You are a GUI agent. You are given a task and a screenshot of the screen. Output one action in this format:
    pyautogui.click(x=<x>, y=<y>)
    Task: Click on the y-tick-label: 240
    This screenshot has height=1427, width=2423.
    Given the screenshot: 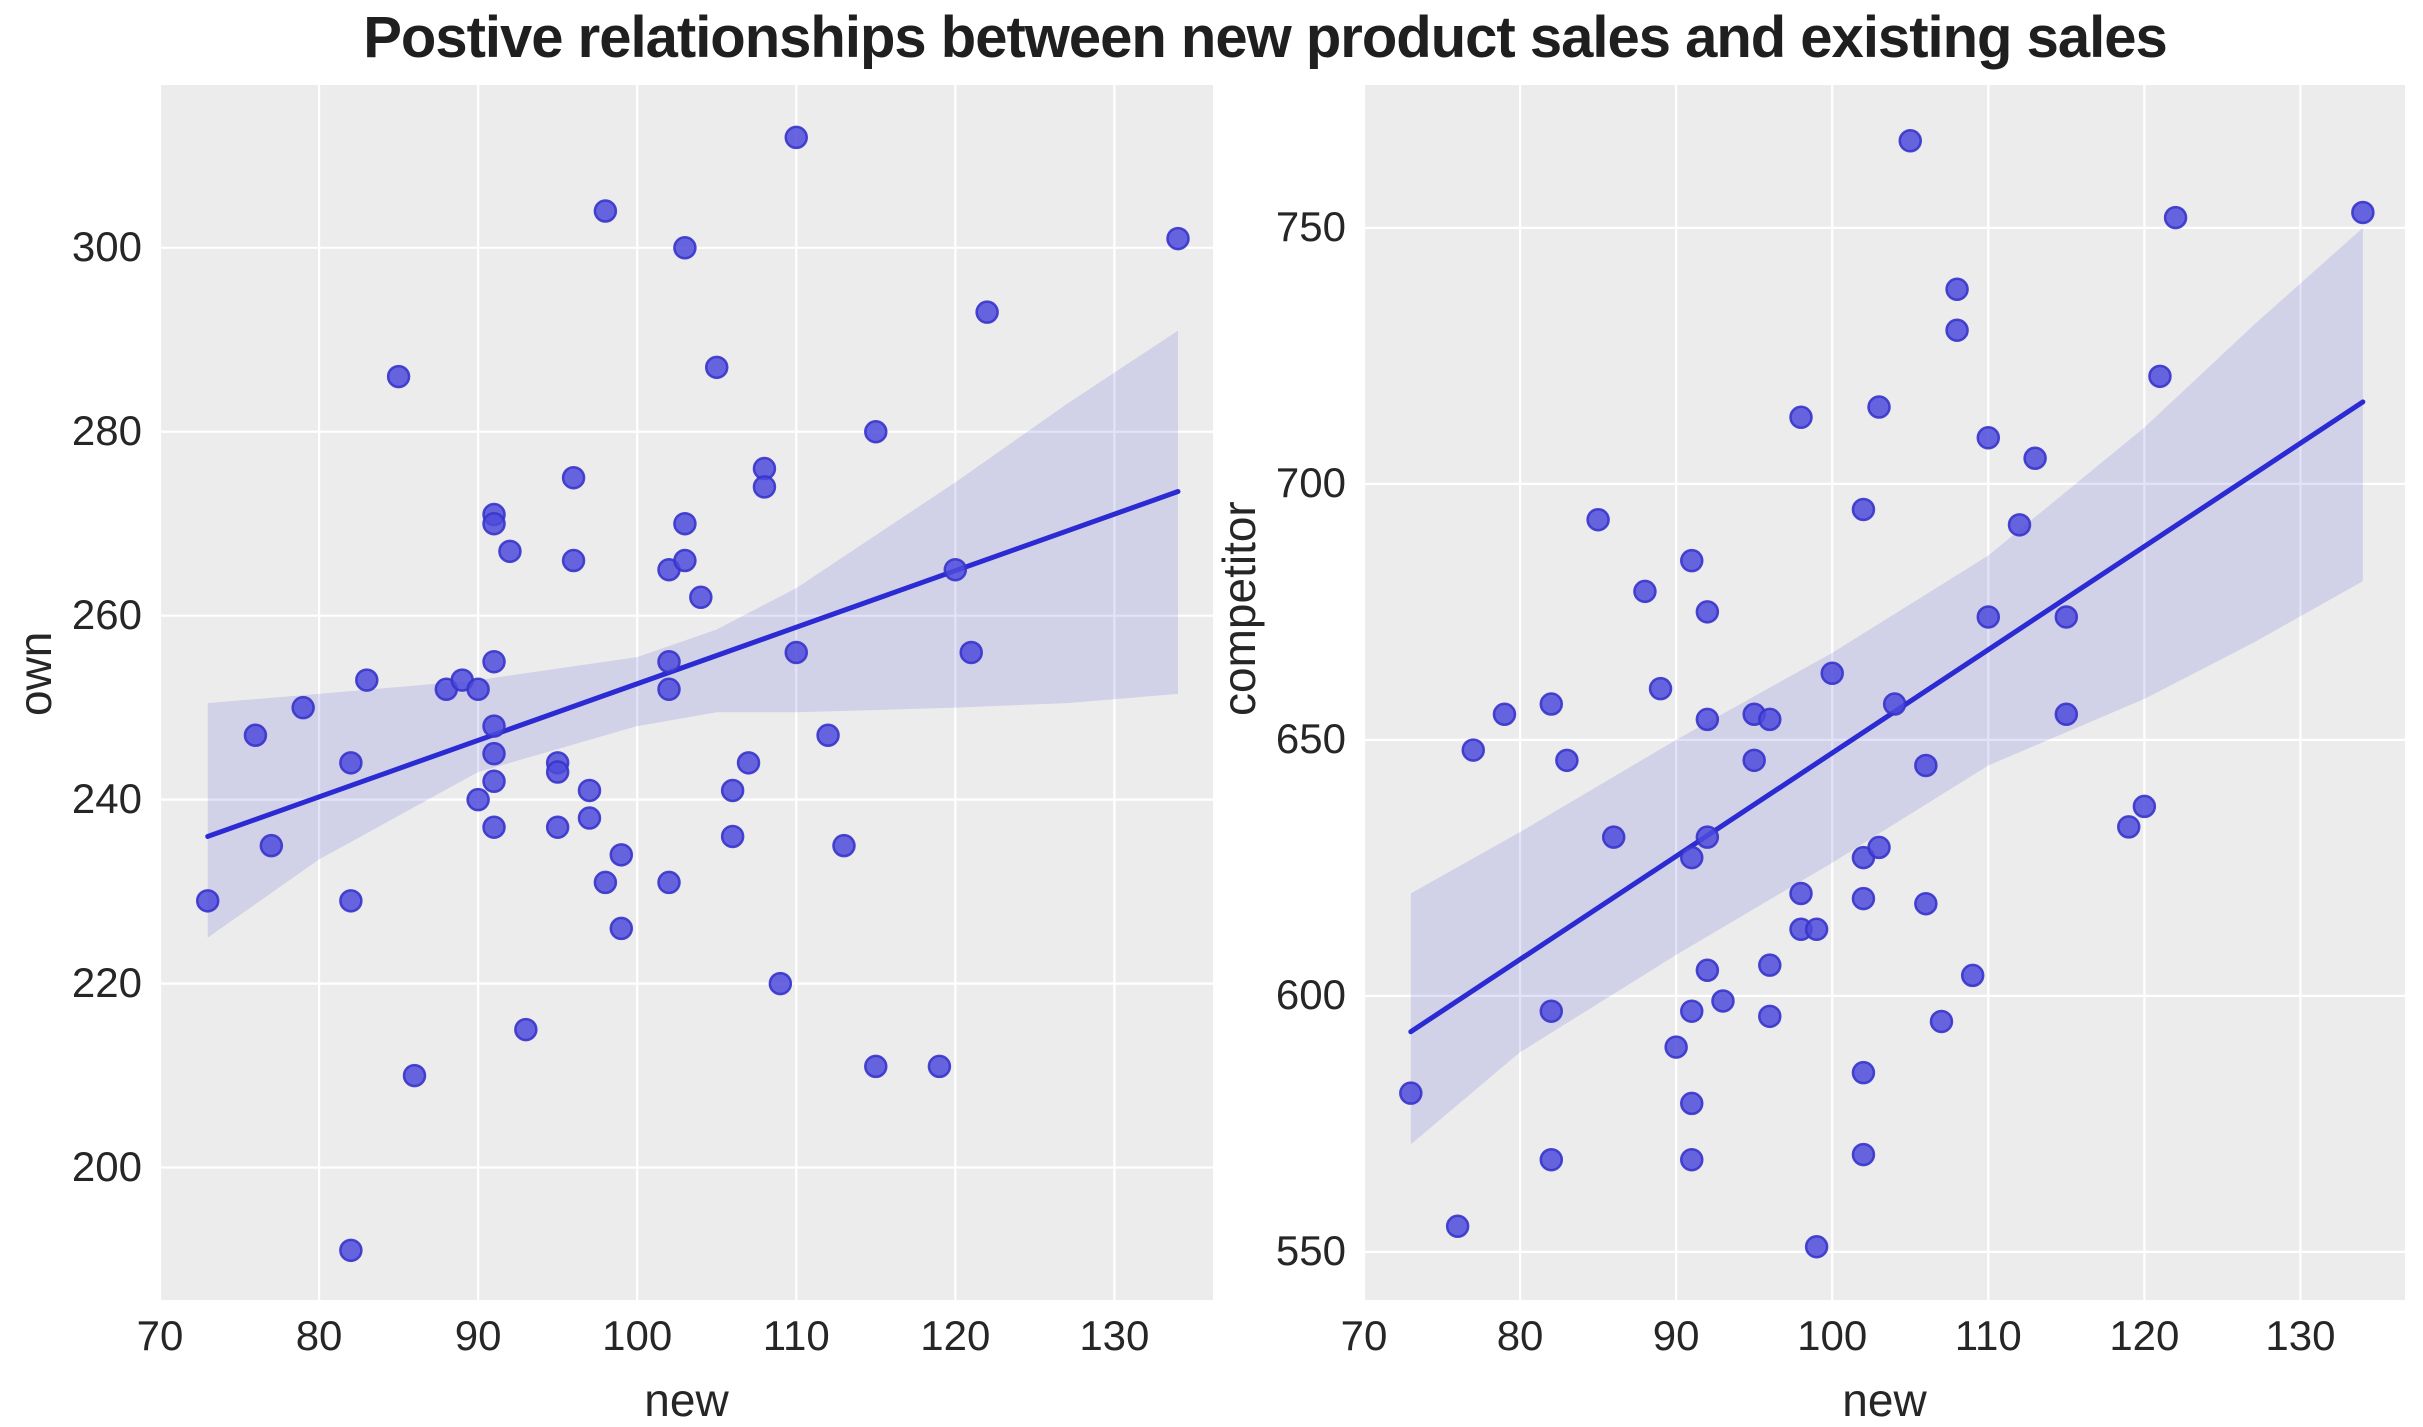 What is the action you would take?
    pyautogui.click(x=106, y=798)
    